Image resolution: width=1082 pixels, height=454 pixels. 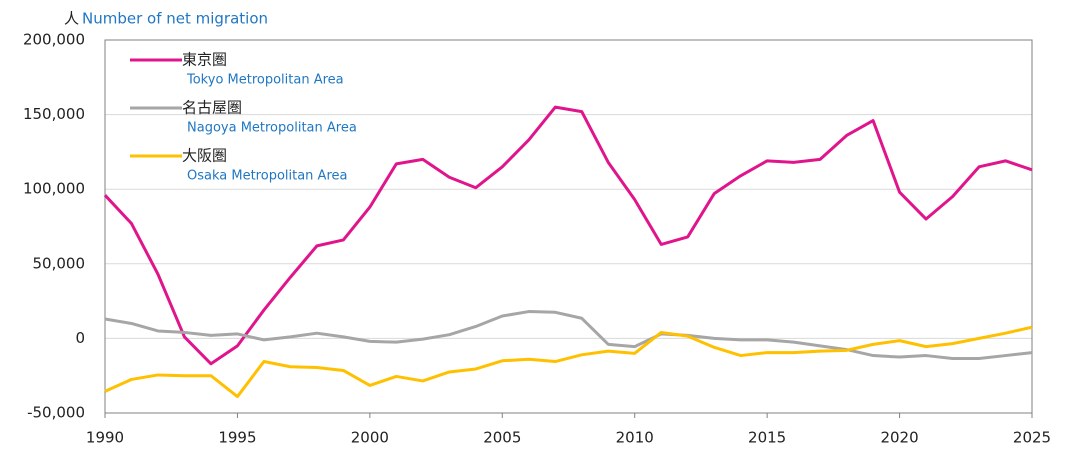 What do you see at coordinates (272, 128) in the screenshot?
I see `legend-label-en: Nagoya Metropolitan Area` at bounding box center [272, 128].